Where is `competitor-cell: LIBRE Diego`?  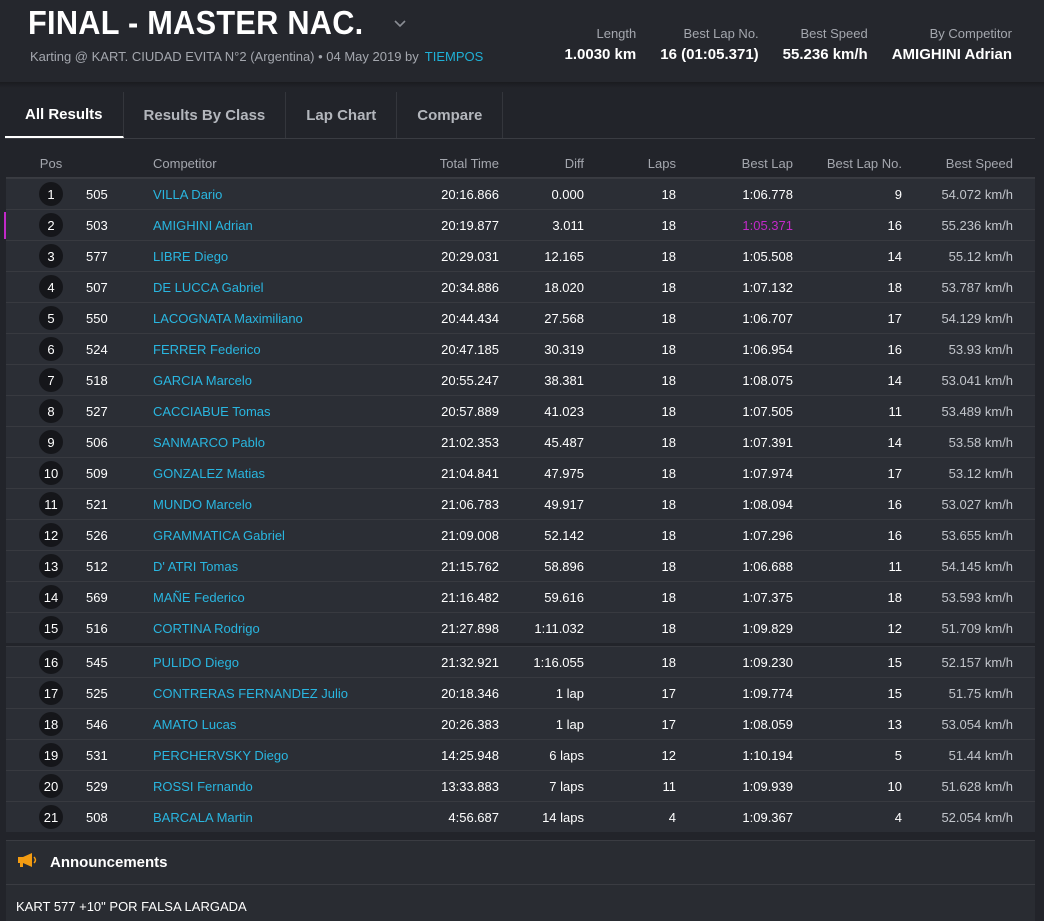
competitor-cell: LIBRE Diego is located at coordinates (273, 256).